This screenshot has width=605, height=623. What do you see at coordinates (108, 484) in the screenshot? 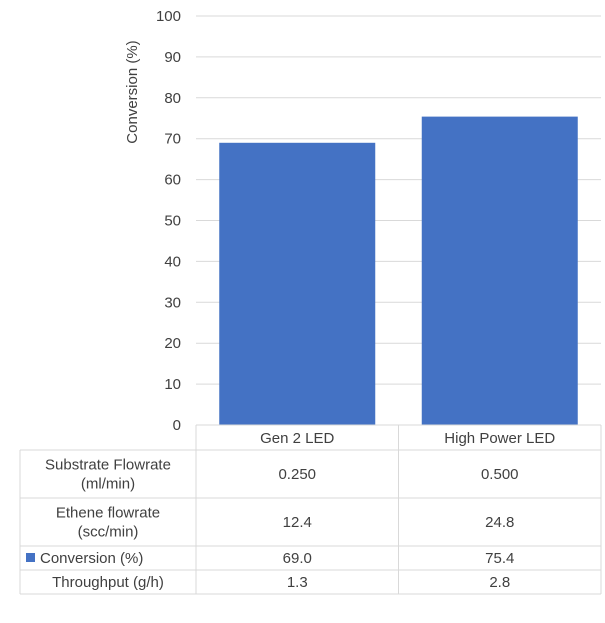
I see `row-label: (ml/min)` at bounding box center [108, 484].